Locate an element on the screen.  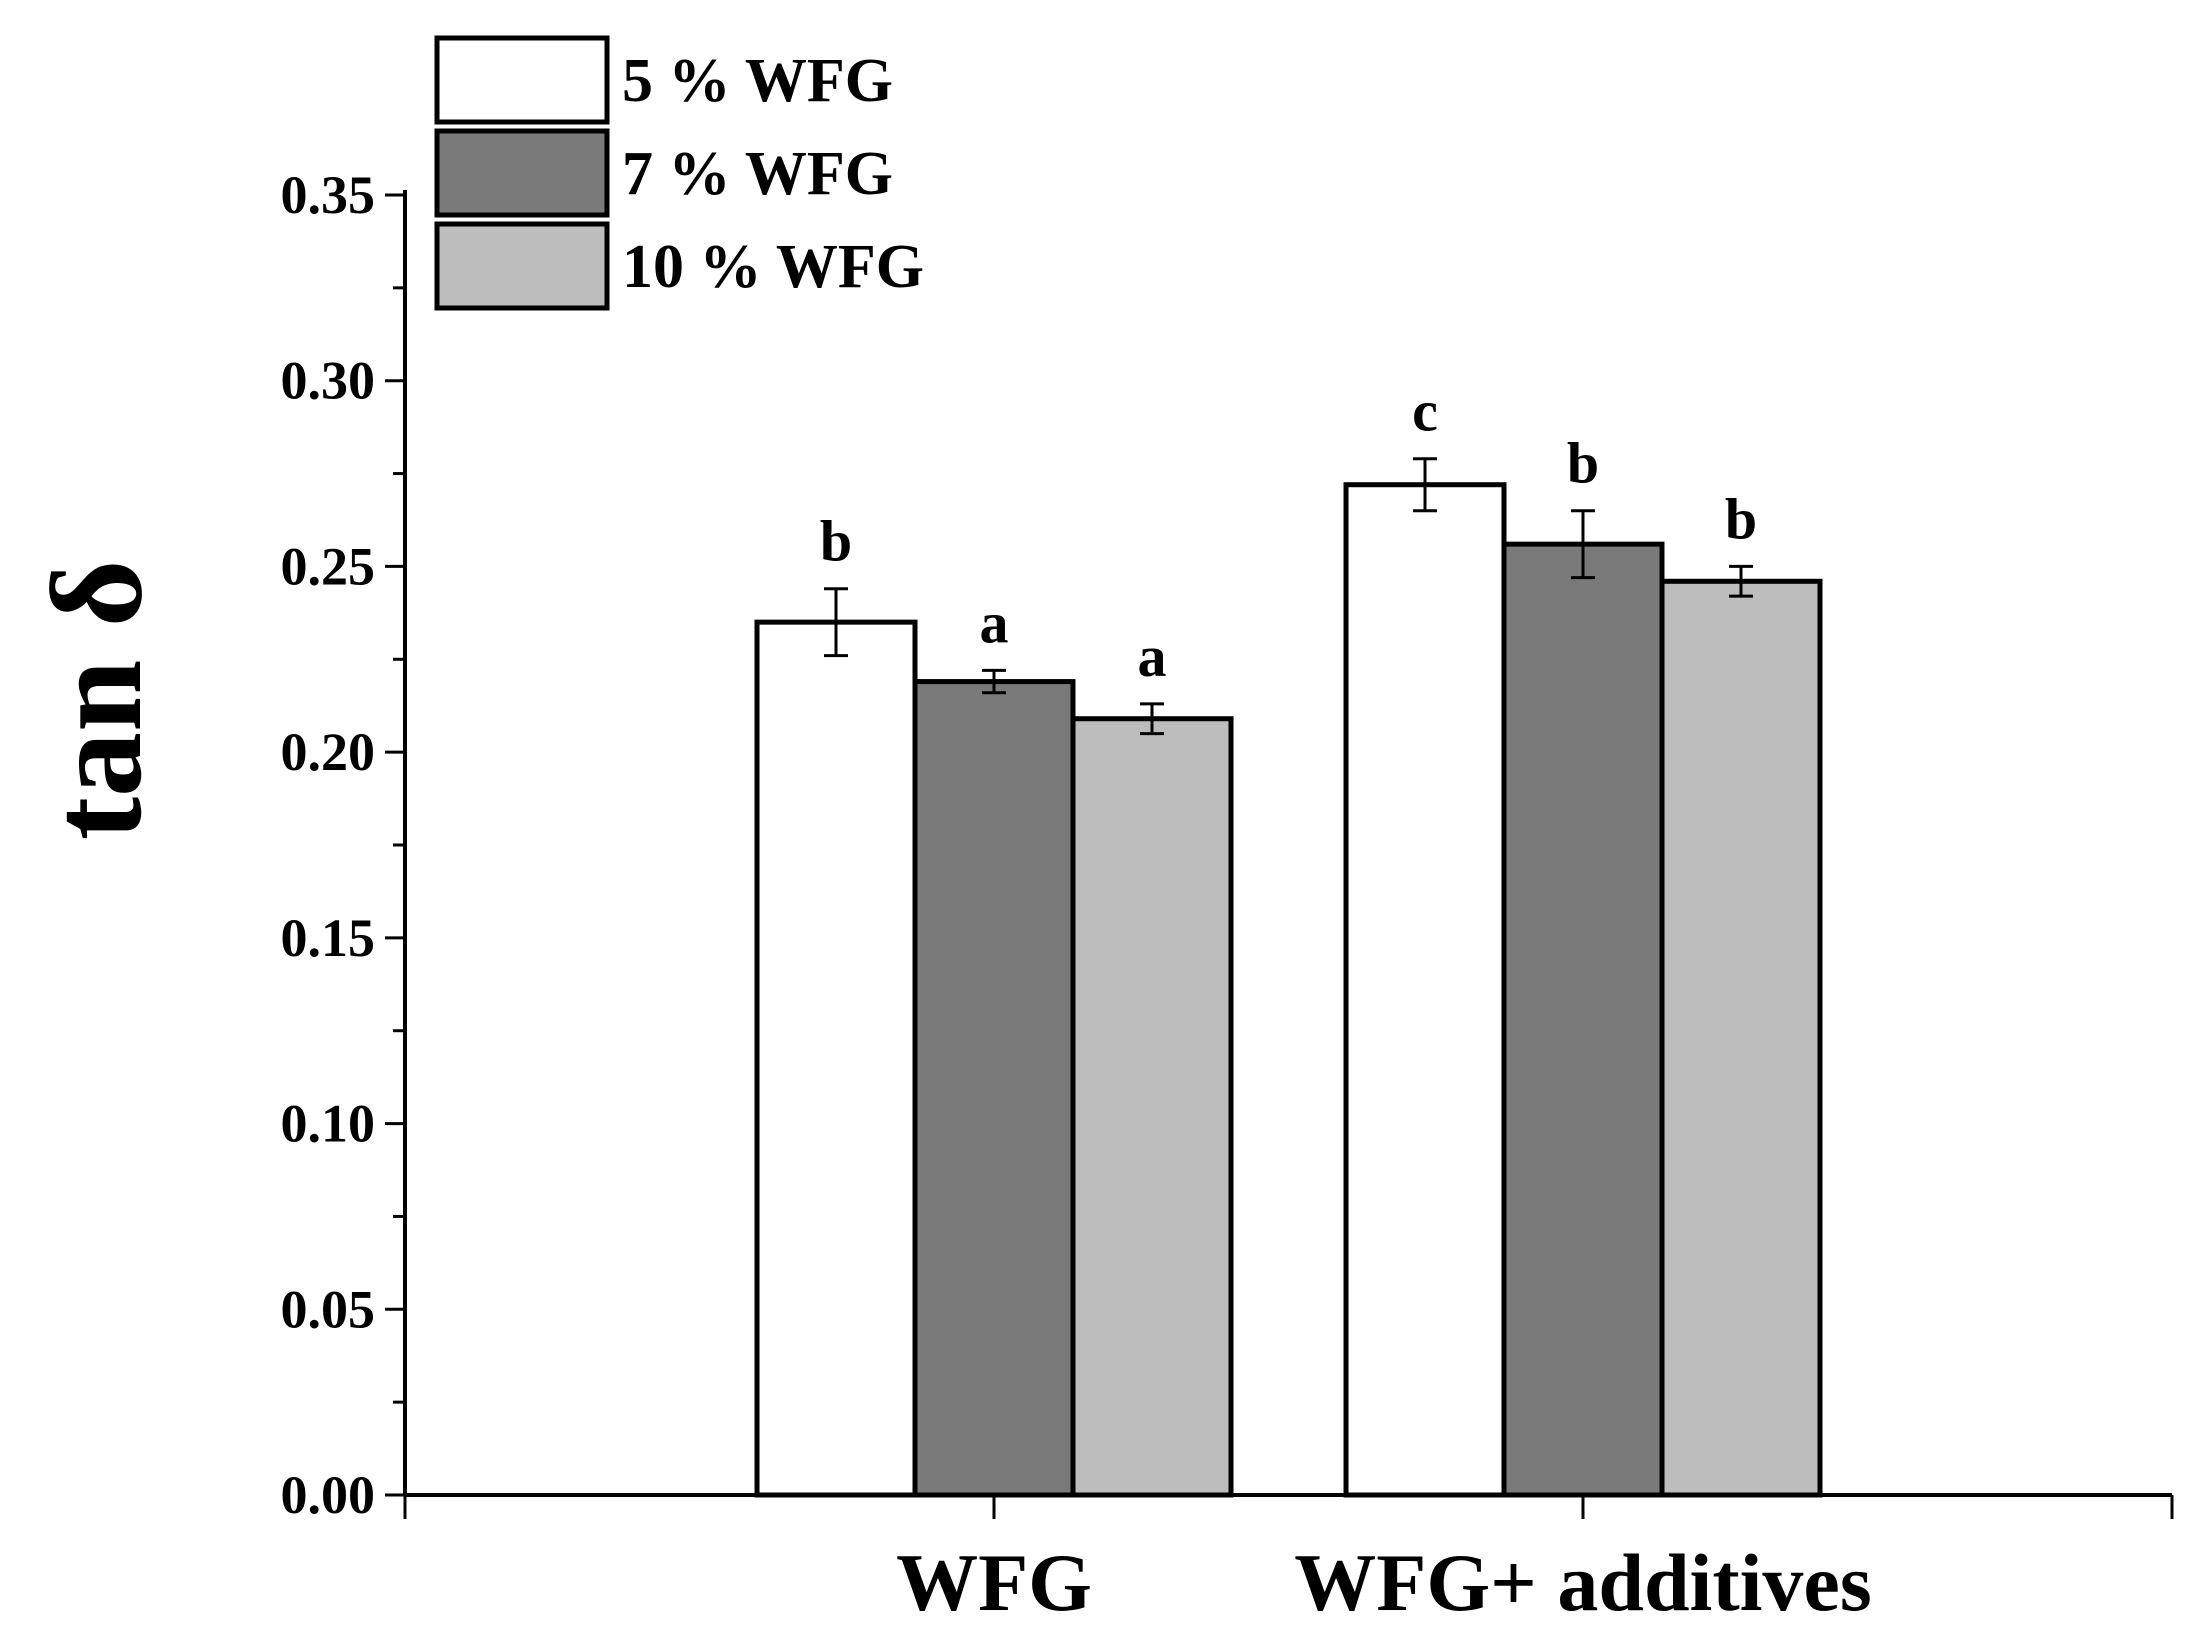
y-tick-label: 0.20 is located at coordinates (328, 752).